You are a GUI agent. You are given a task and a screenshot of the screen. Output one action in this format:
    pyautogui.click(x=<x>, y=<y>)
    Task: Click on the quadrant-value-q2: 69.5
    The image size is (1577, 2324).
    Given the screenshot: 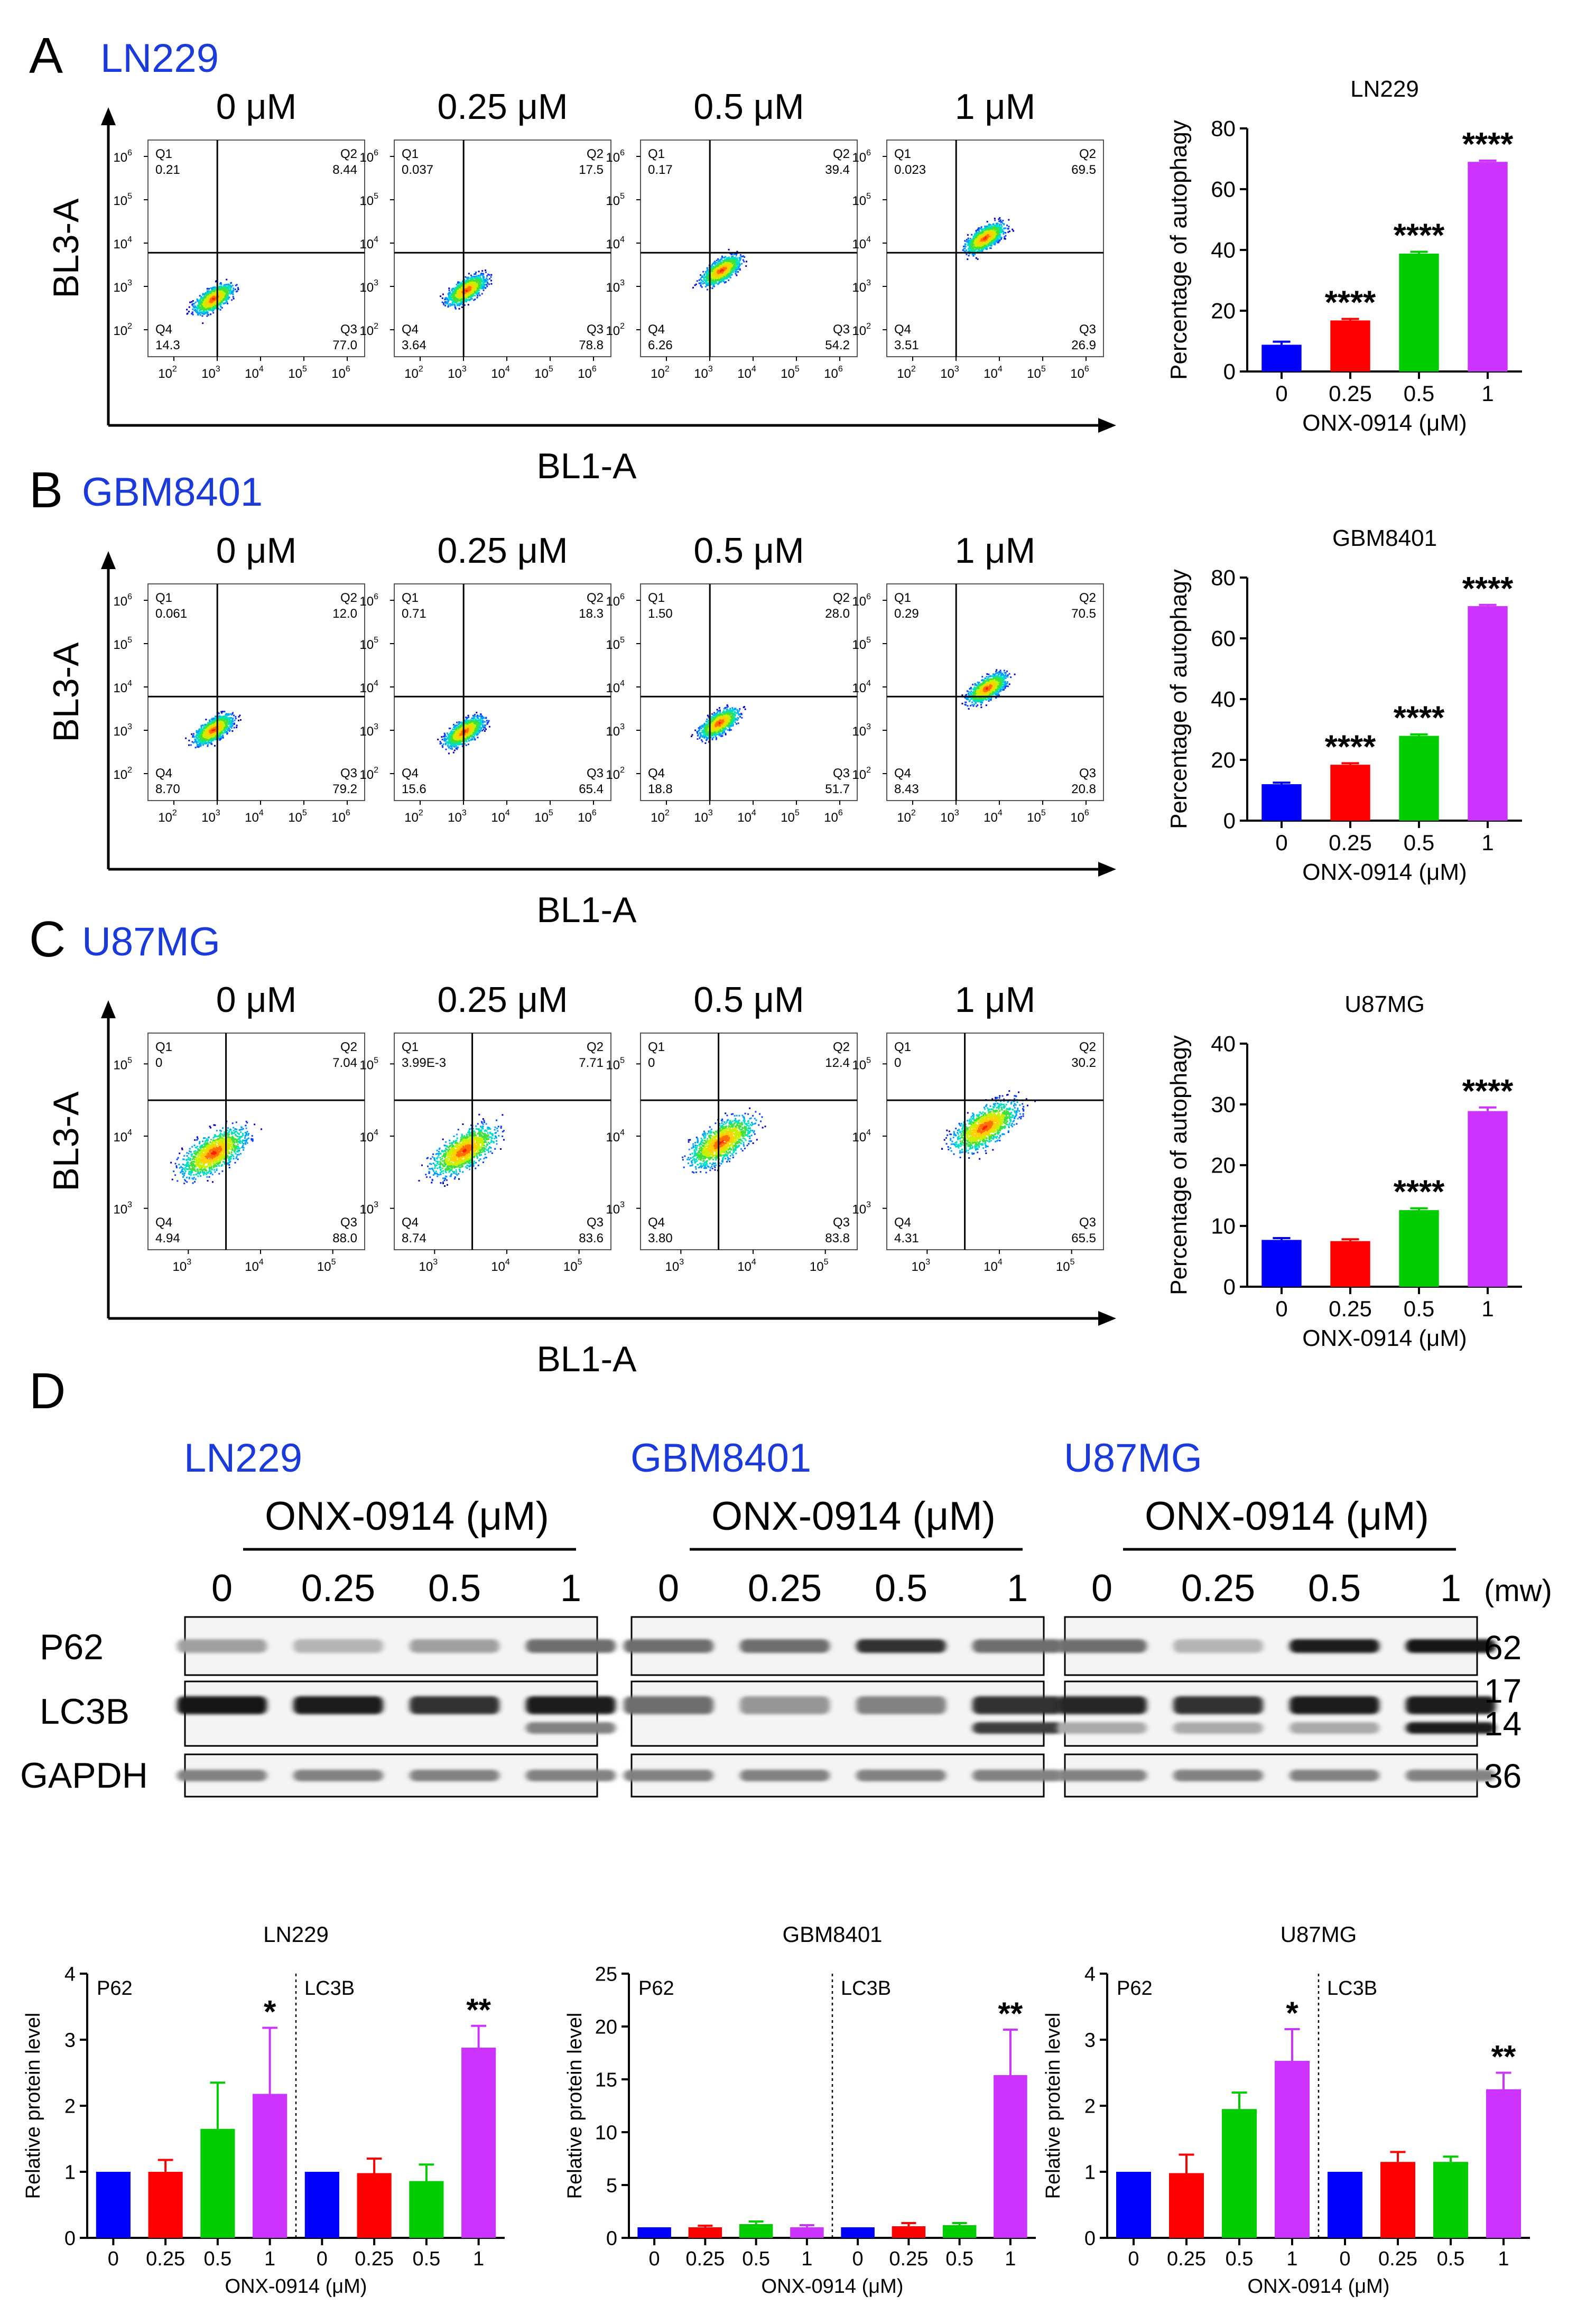 What is the action you would take?
    pyautogui.click(x=1084, y=170)
    